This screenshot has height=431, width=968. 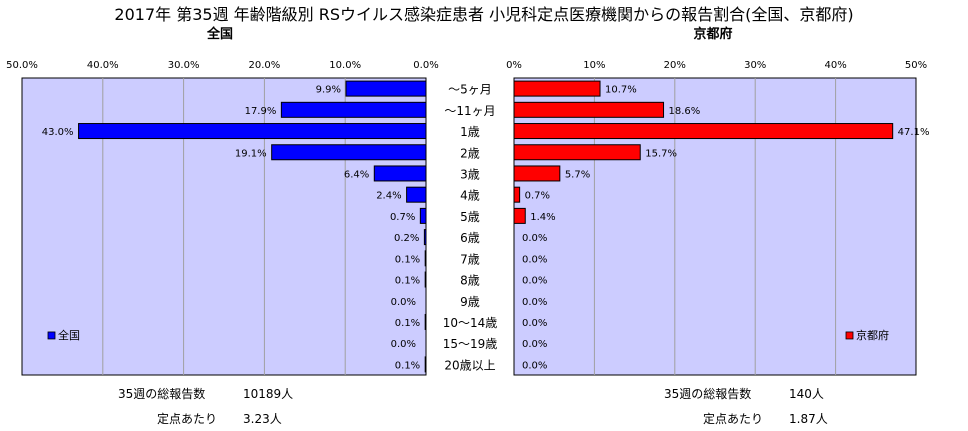 I want to click on category-label: 20歳以上, so click(x=469, y=365).